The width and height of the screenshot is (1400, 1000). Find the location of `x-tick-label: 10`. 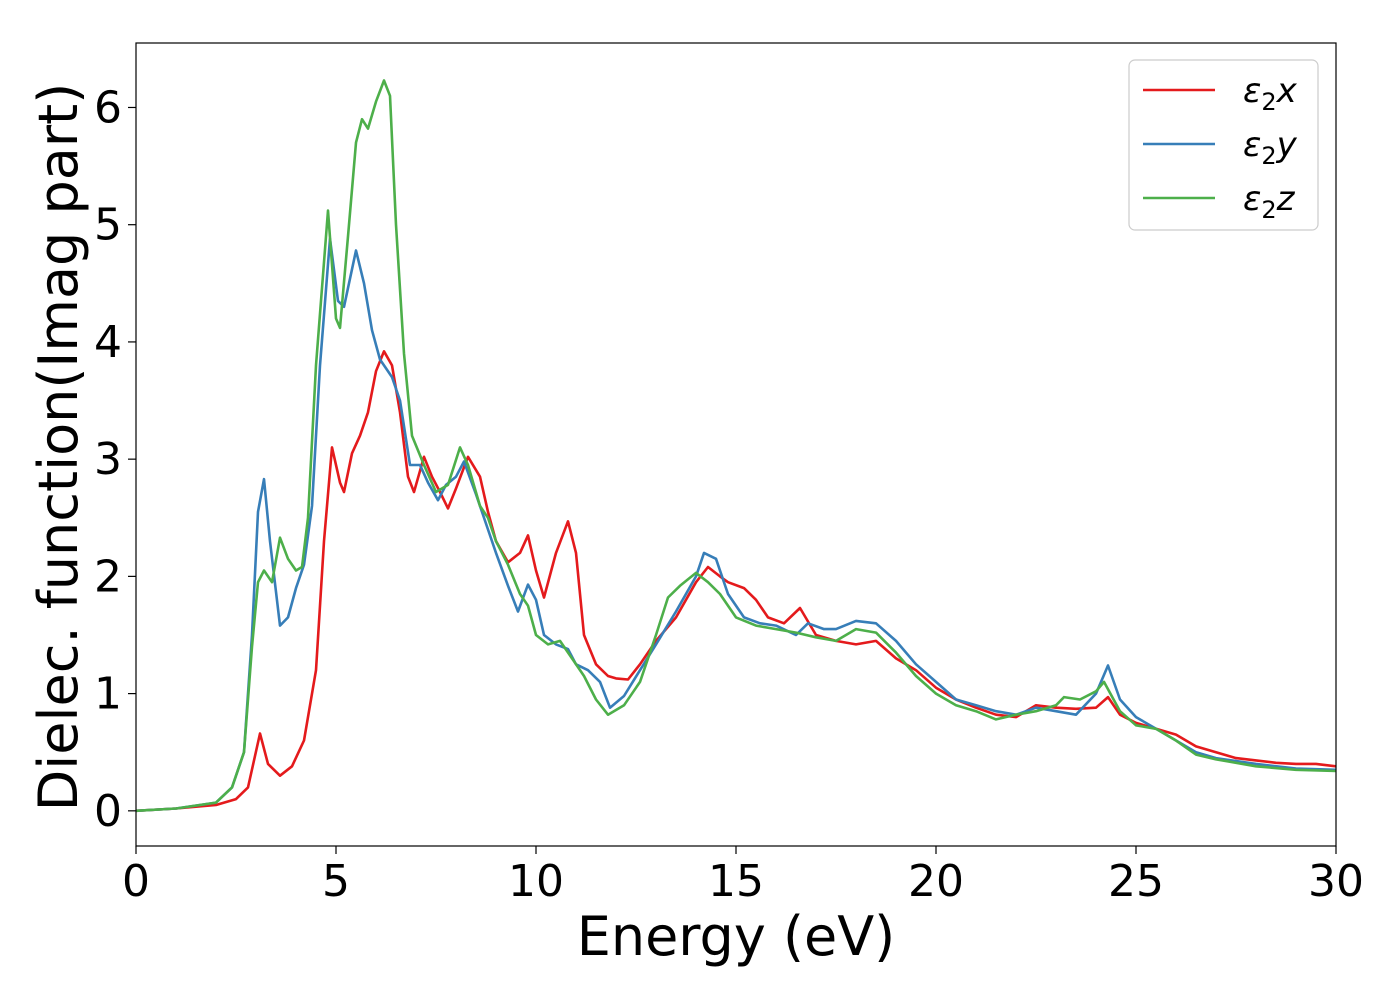

x-tick-label: 10 is located at coordinates (536, 881).